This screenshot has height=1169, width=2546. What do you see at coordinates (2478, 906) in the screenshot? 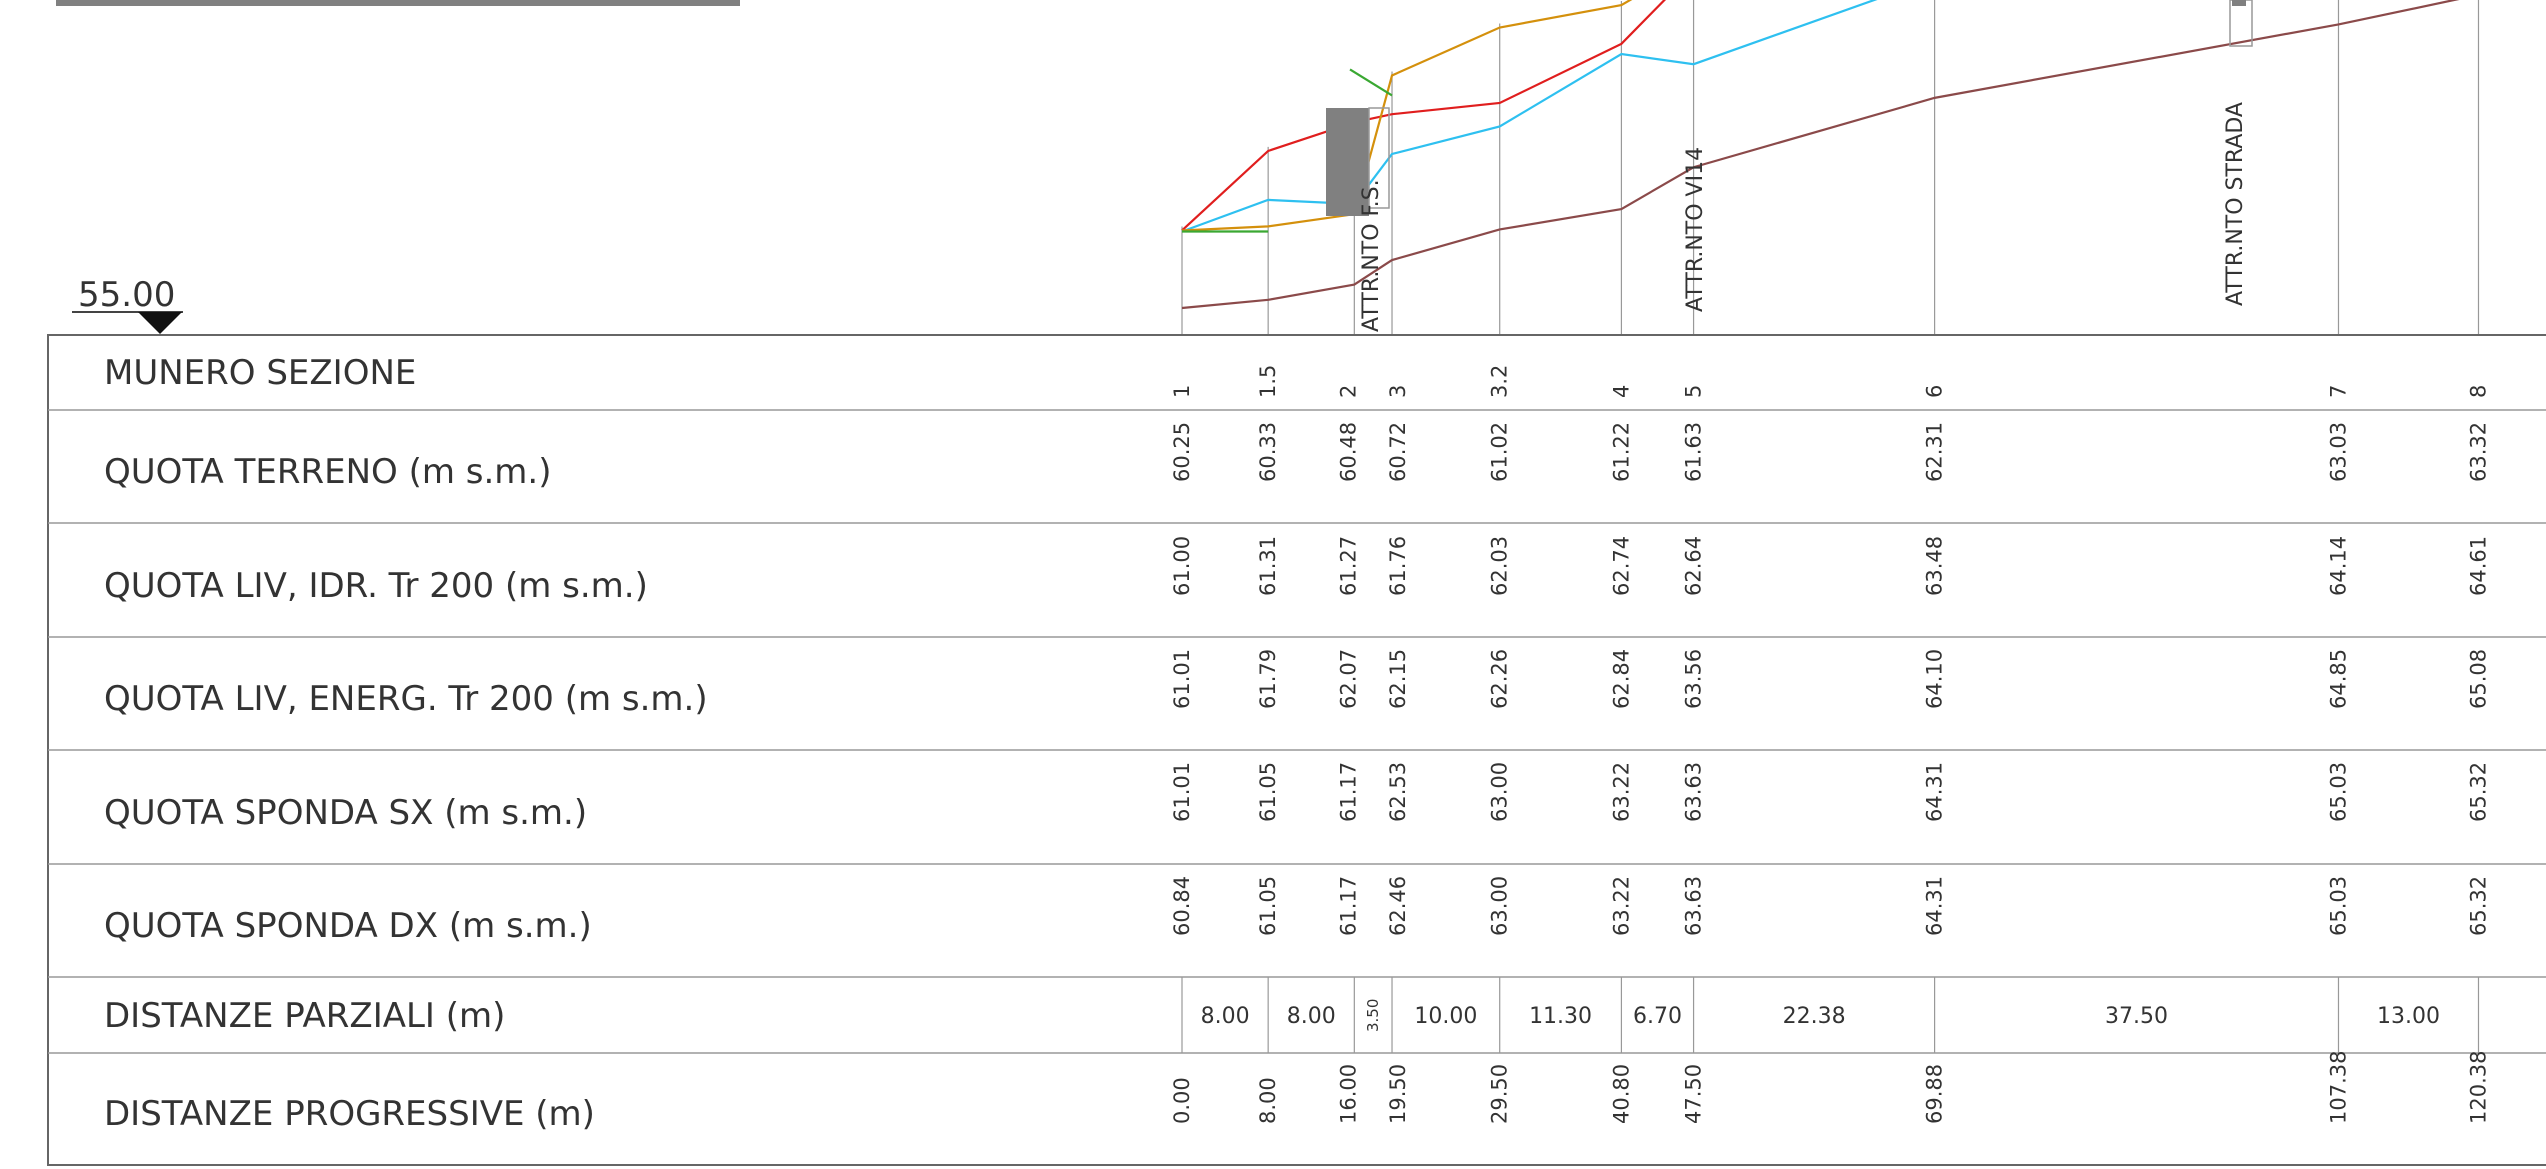
I see `dx-value: 65.32` at bounding box center [2478, 906].